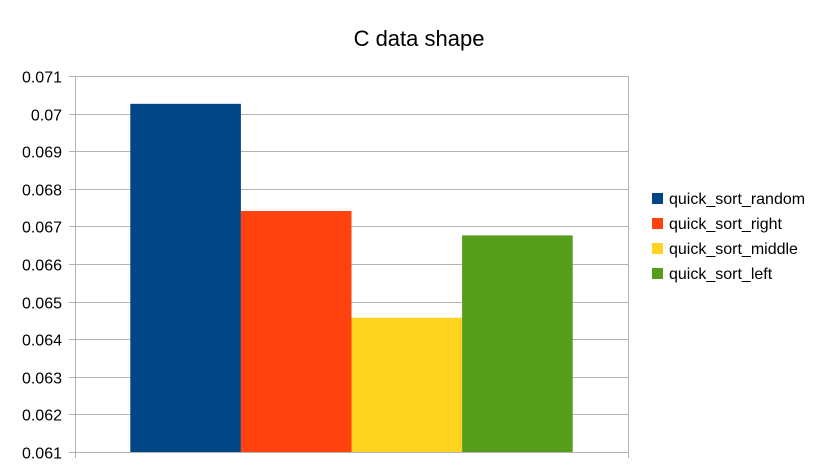 This screenshot has height=471, width=838. What do you see at coordinates (46, 116) in the screenshot?
I see `y-tick-label: 0.07` at bounding box center [46, 116].